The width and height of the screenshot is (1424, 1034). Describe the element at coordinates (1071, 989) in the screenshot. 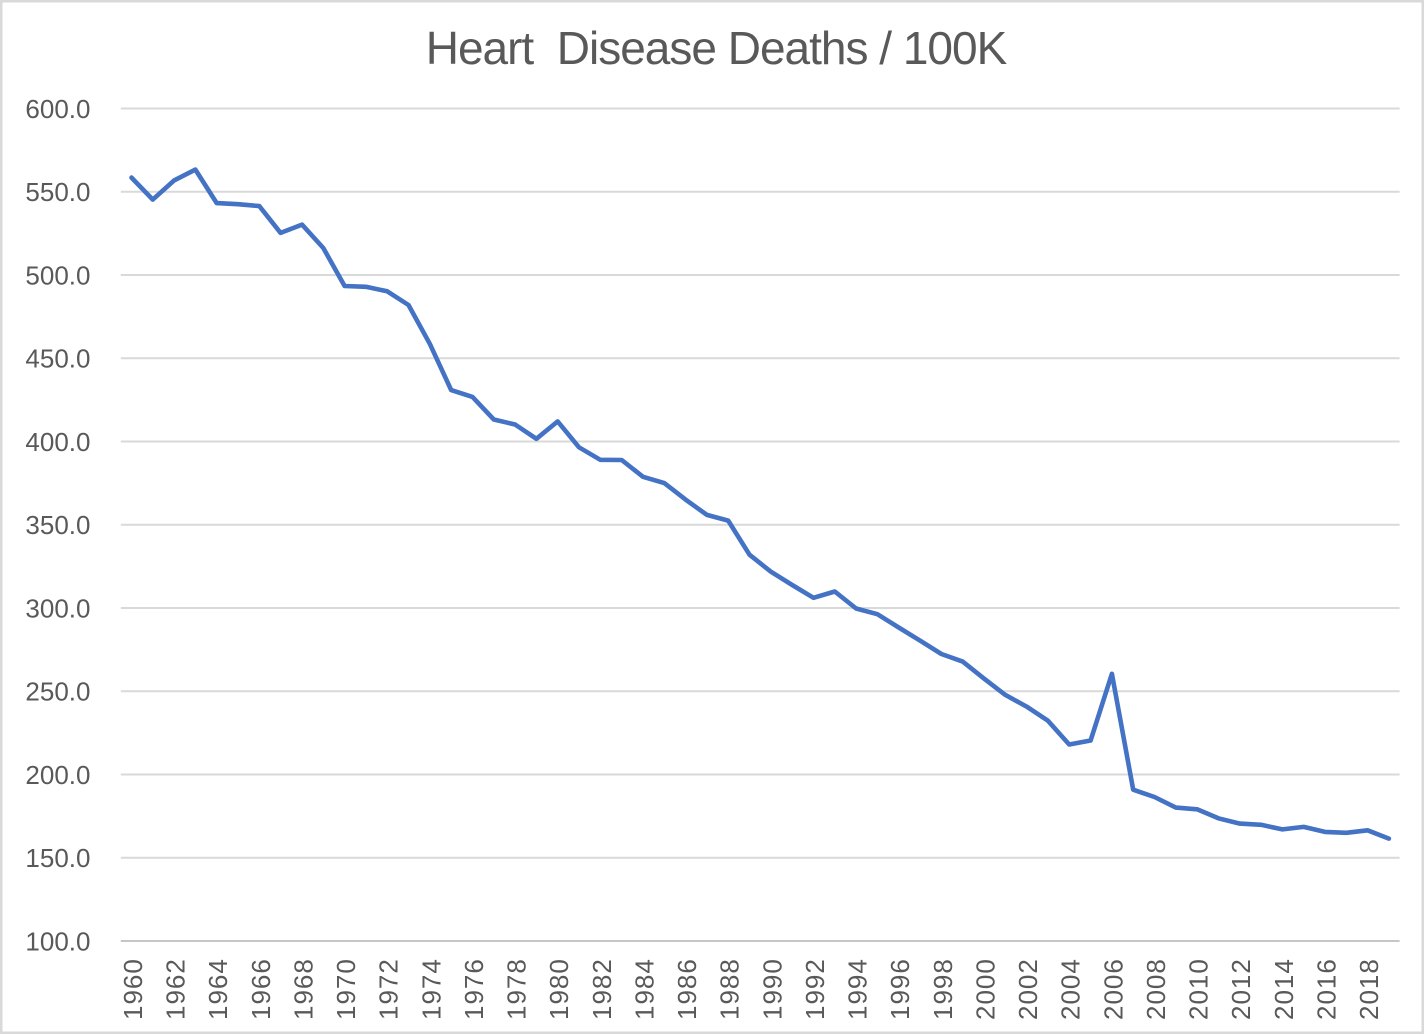

I see `svg-text: 2004` at that location.